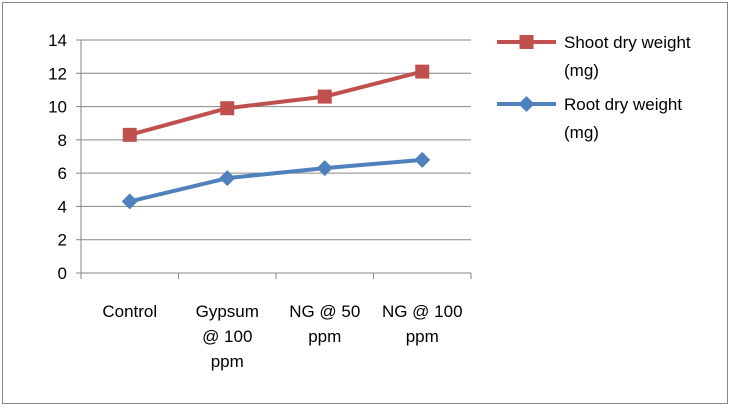  I want to click on x-tick-label: NG @ 100 ppm, so click(422, 324).